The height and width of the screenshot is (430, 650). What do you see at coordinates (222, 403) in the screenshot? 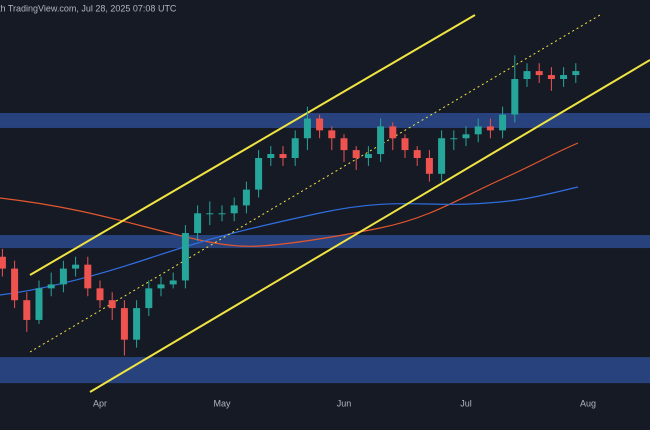
I see `x-tick-label: May` at bounding box center [222, 403].